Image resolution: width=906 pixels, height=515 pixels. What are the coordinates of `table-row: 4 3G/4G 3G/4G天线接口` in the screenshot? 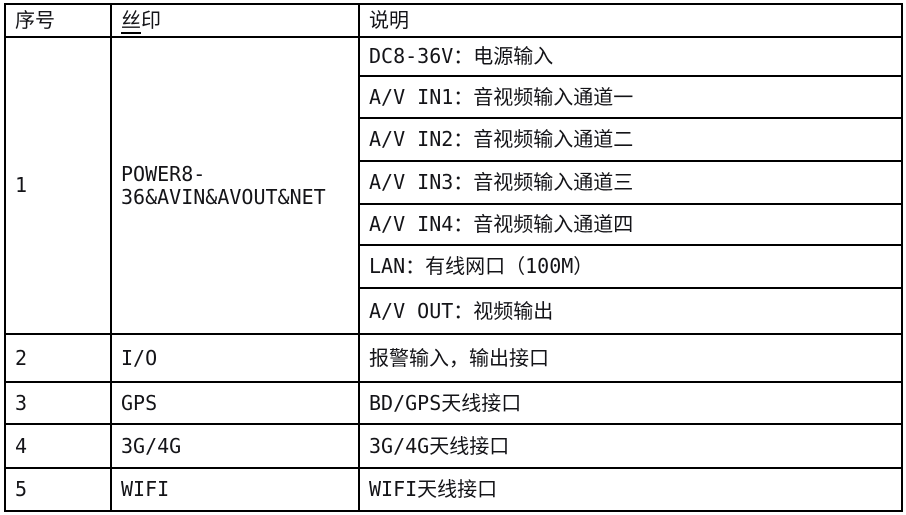 It's located at (453, 446).